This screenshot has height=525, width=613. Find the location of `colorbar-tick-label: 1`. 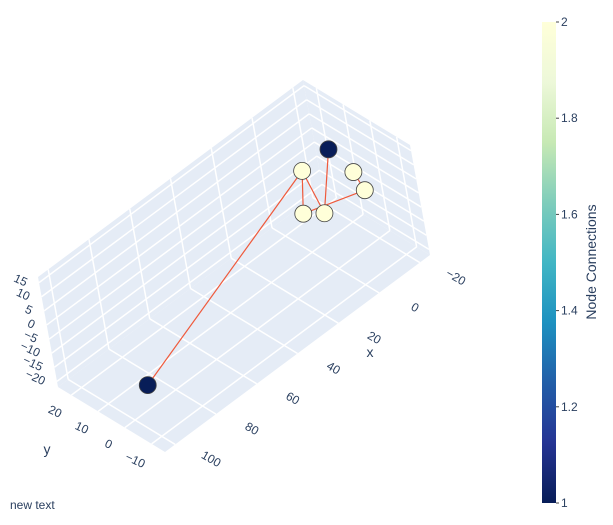

colorbar-tick-label: 1 is located at coordinates (564, 503).